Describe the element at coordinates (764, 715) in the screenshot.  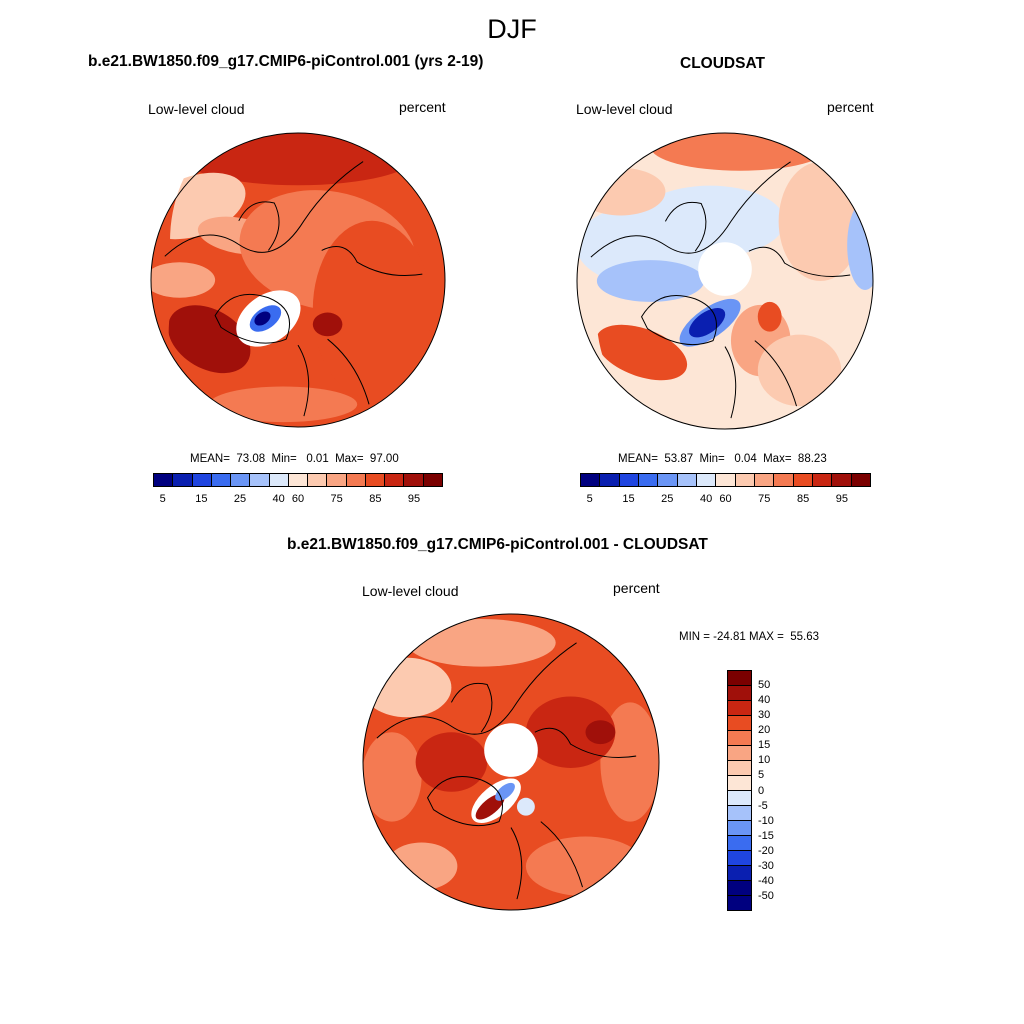
I see `colorbar-tick-label: 30` at that location.